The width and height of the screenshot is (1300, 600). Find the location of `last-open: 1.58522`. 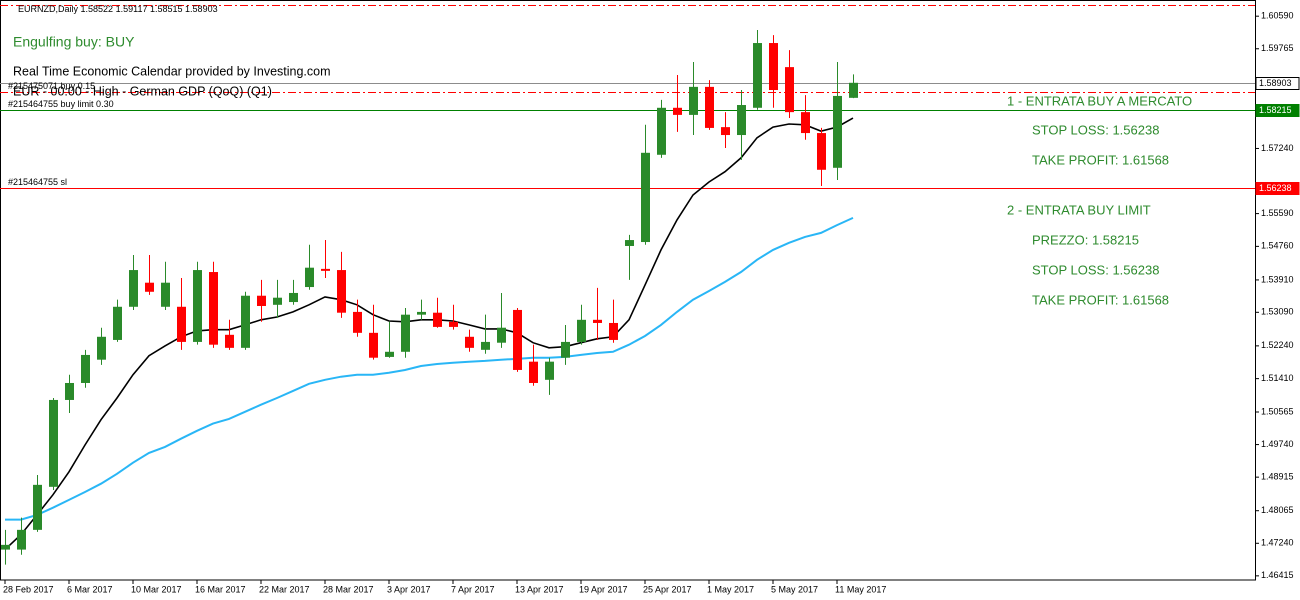

last-open: 1.58522 is located at coordinates (97, 9).